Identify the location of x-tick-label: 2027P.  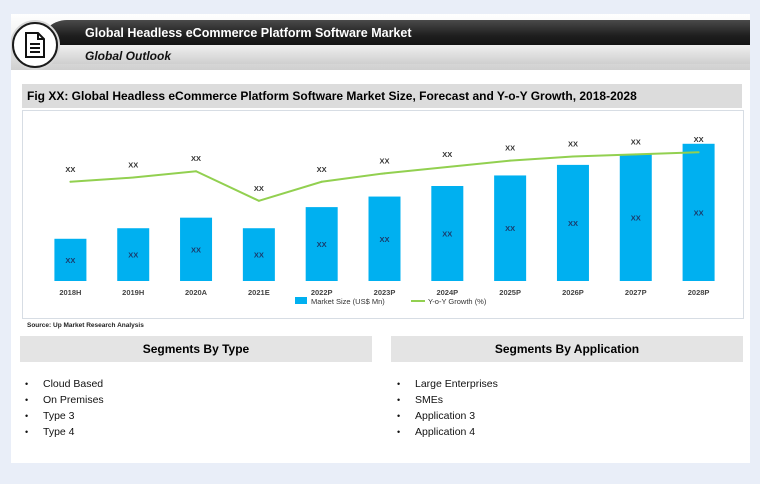
(636, 292).